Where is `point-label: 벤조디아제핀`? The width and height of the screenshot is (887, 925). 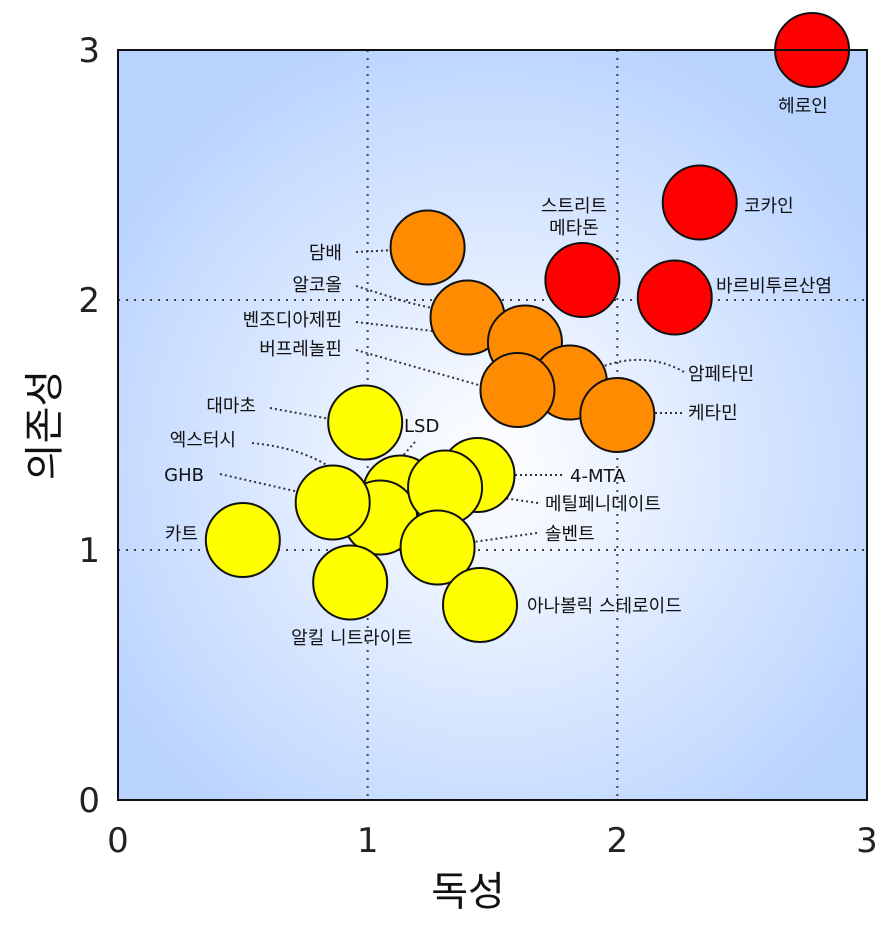 point-label: 벤조디아제핀 is located at coordinates (292, 320).